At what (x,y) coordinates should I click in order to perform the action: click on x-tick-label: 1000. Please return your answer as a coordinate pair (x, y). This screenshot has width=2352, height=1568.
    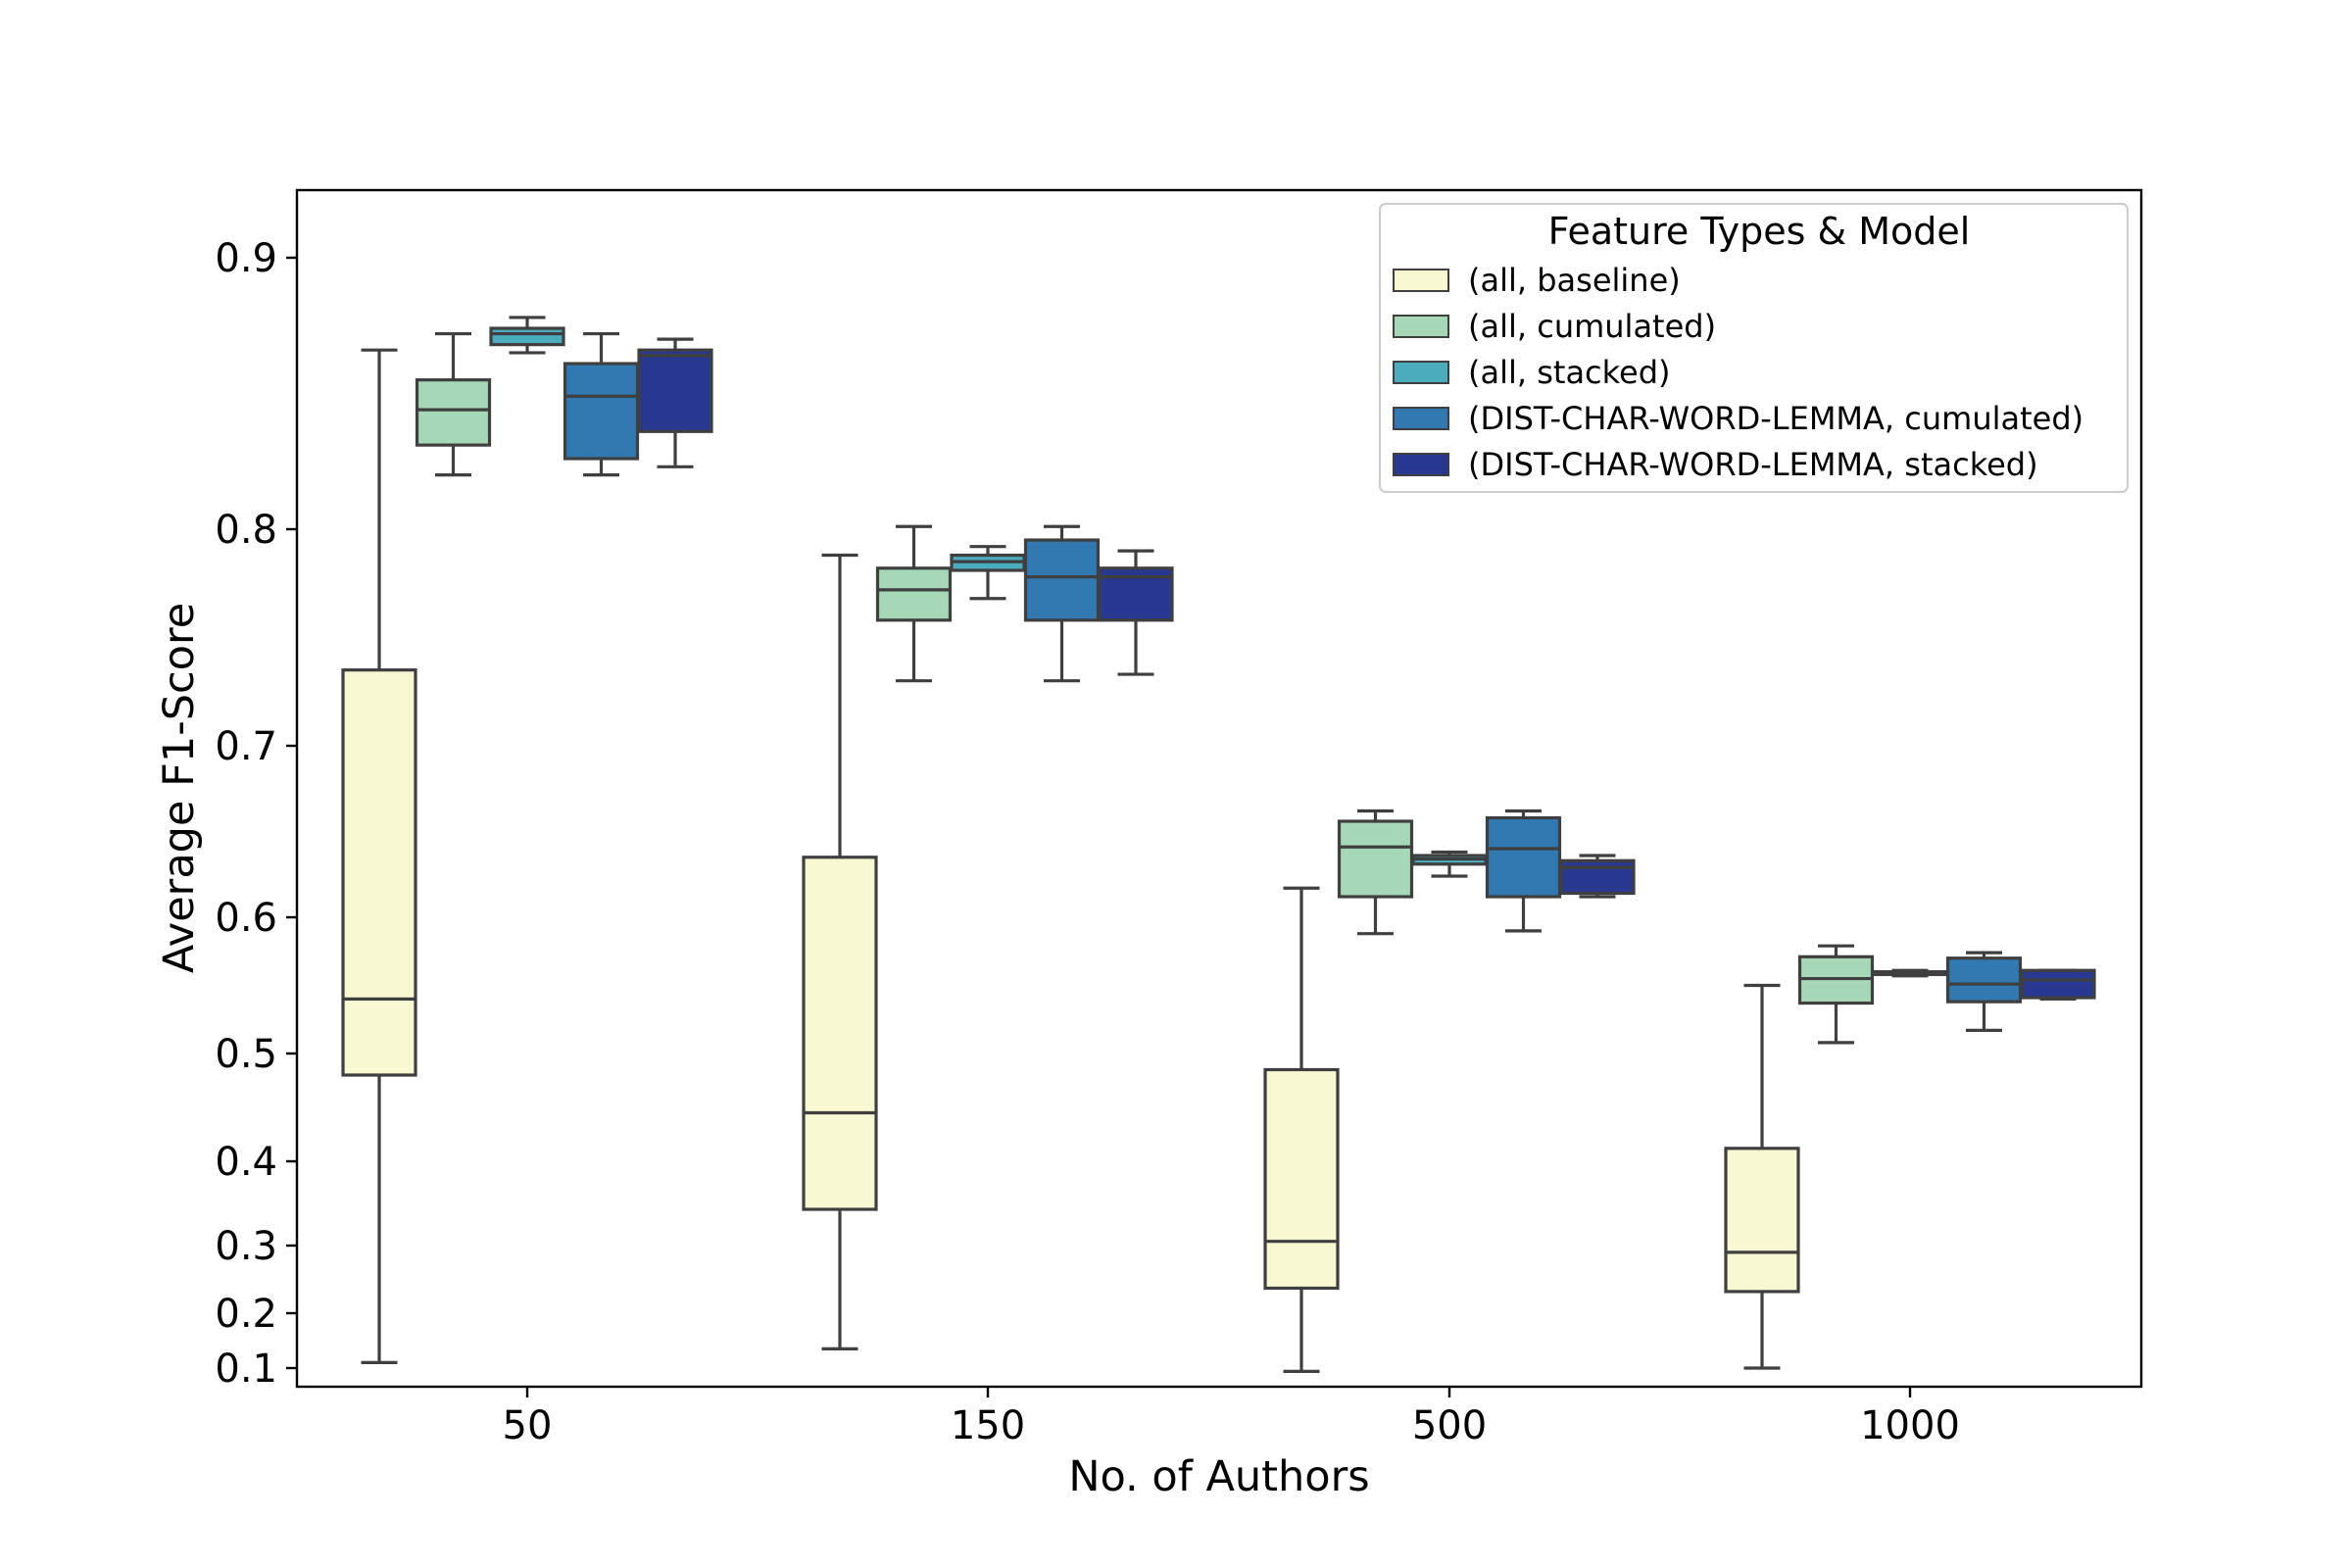
    Looking at the image, I should click on (1910, 1425).